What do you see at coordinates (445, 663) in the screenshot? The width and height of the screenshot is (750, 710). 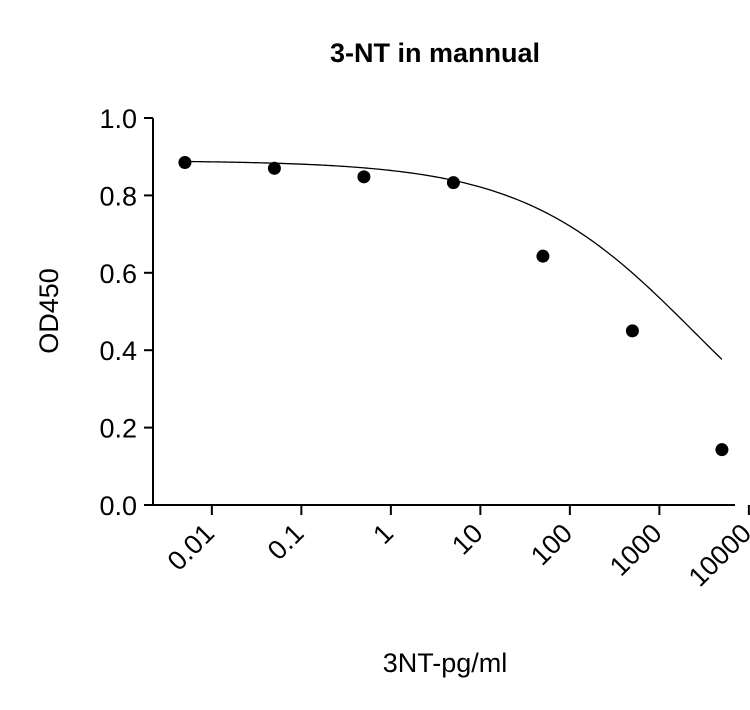 I see `x-axis-label: 3NT-pg/ml` at bounding box center [445, 663].